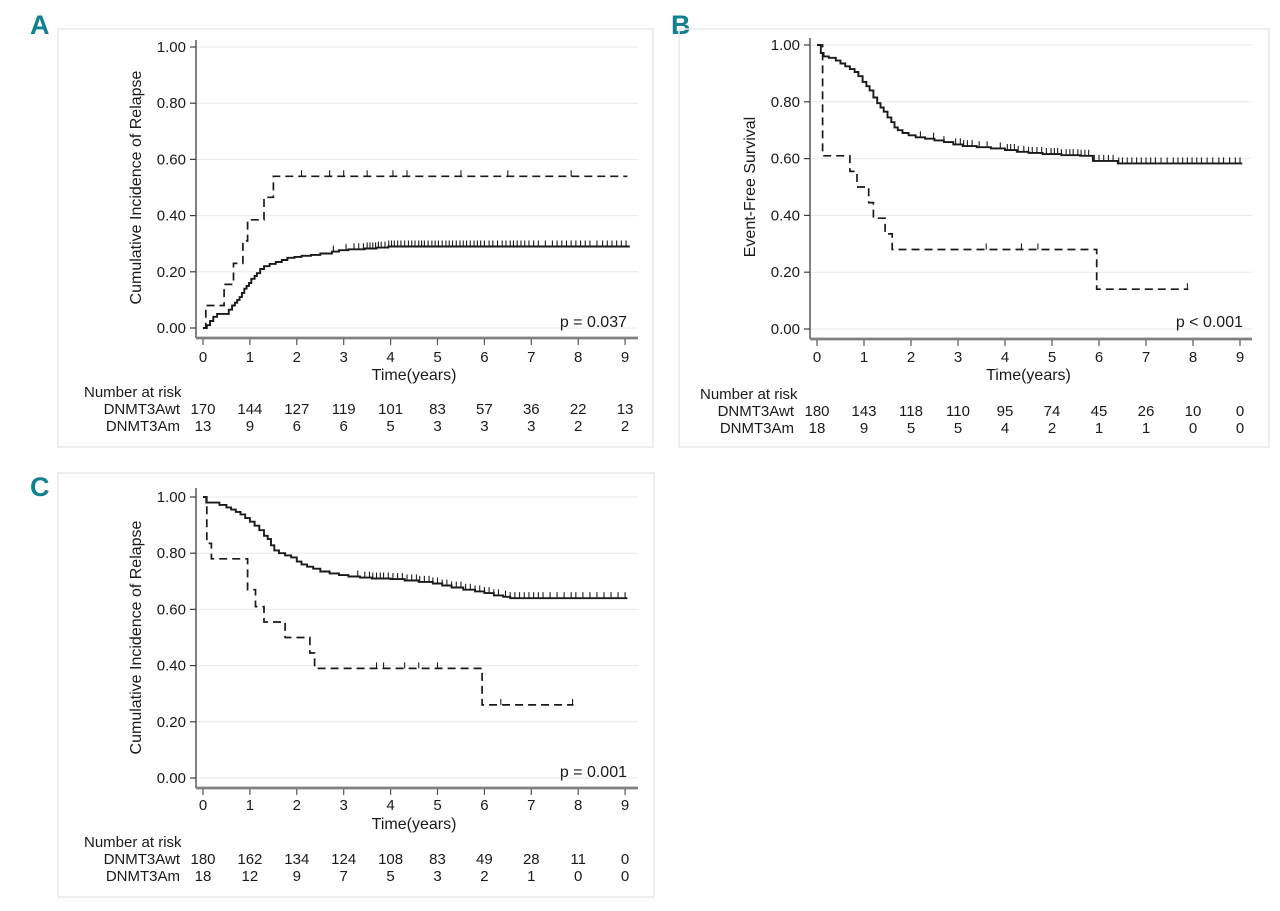 This screenshot has height=911, width=1280. I want to click on risk-count: 4, so click(1005, 428).